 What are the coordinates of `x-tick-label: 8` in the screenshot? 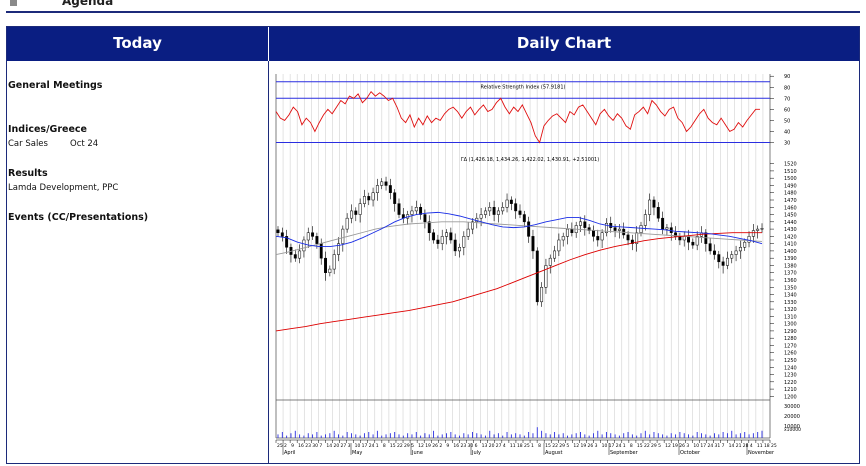 It's located at (539, 446).